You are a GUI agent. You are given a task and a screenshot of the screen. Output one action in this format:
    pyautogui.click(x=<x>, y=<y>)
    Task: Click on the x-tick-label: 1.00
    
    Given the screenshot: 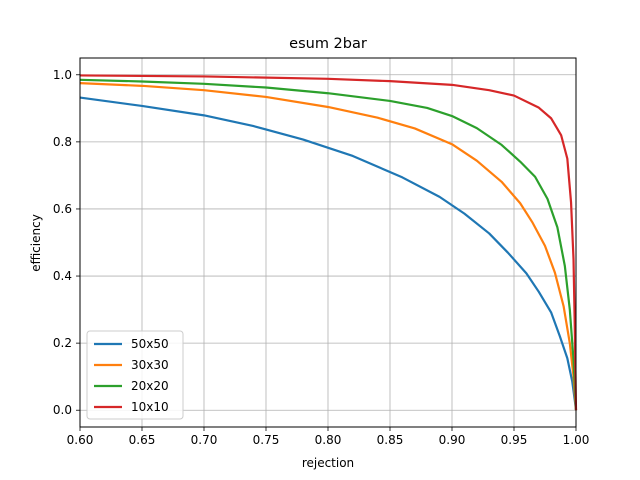 What is the action you would take?
    pyautogui.click(x=576, y=440)
    